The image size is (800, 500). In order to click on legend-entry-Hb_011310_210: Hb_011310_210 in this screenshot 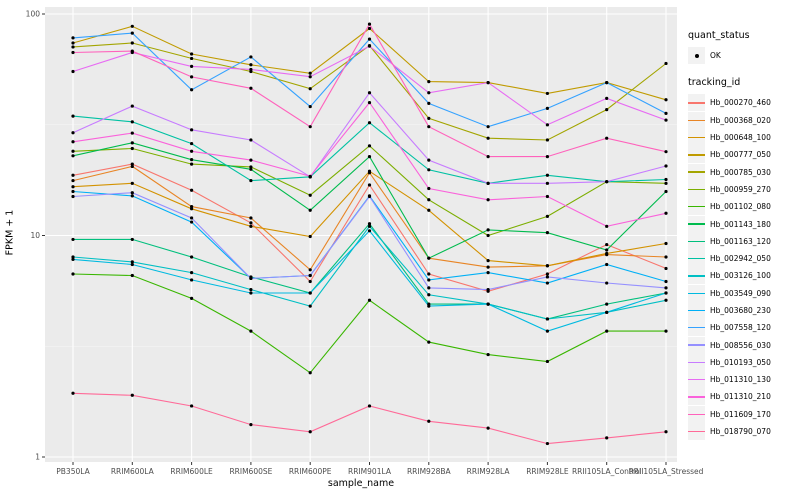, I will do `click(729, 397)`.